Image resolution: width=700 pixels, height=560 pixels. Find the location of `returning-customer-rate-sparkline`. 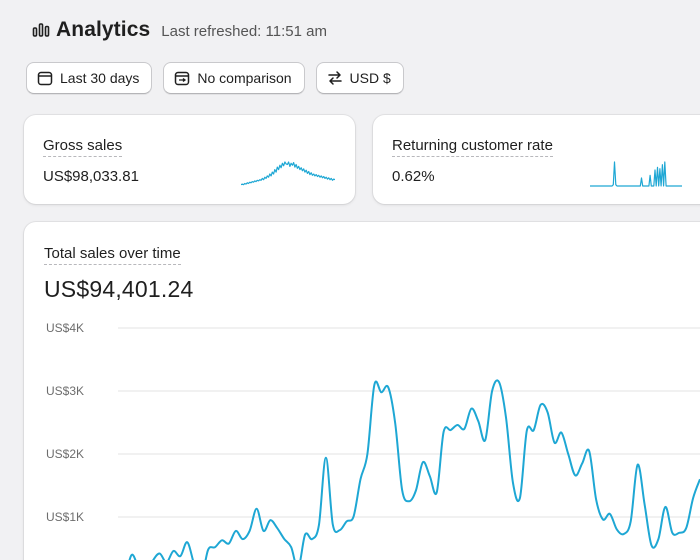

returning-customer-rate-sparkline is located at coordinates (636, 174).